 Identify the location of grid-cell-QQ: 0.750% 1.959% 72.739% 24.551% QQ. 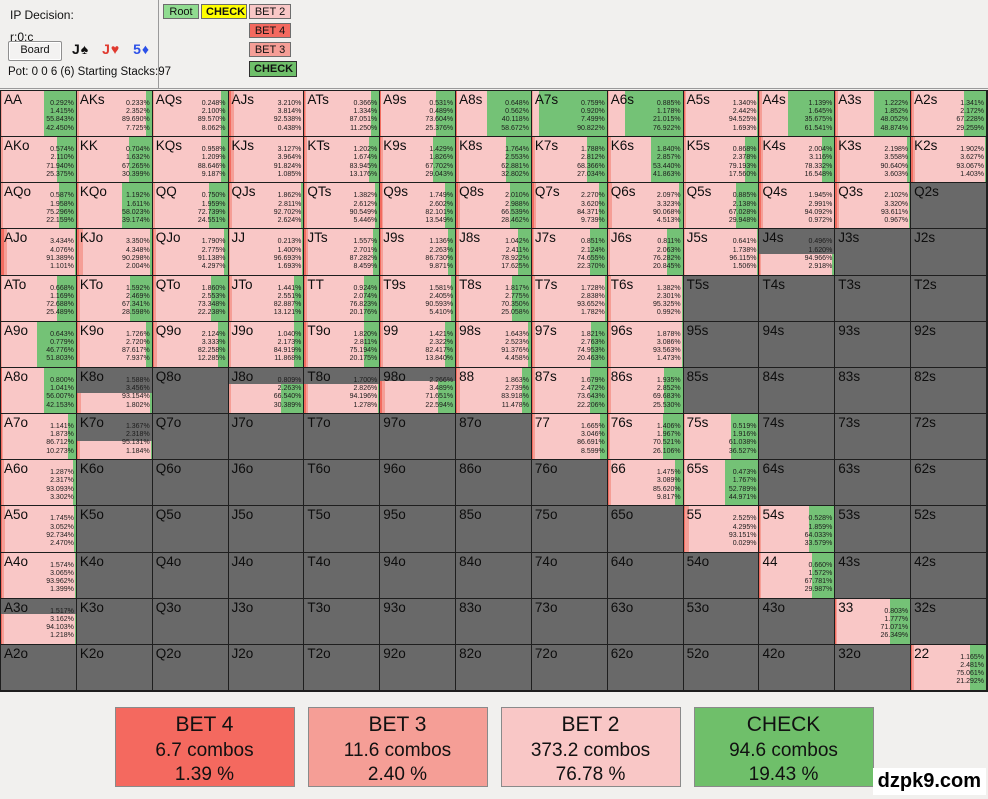
(190, 206).